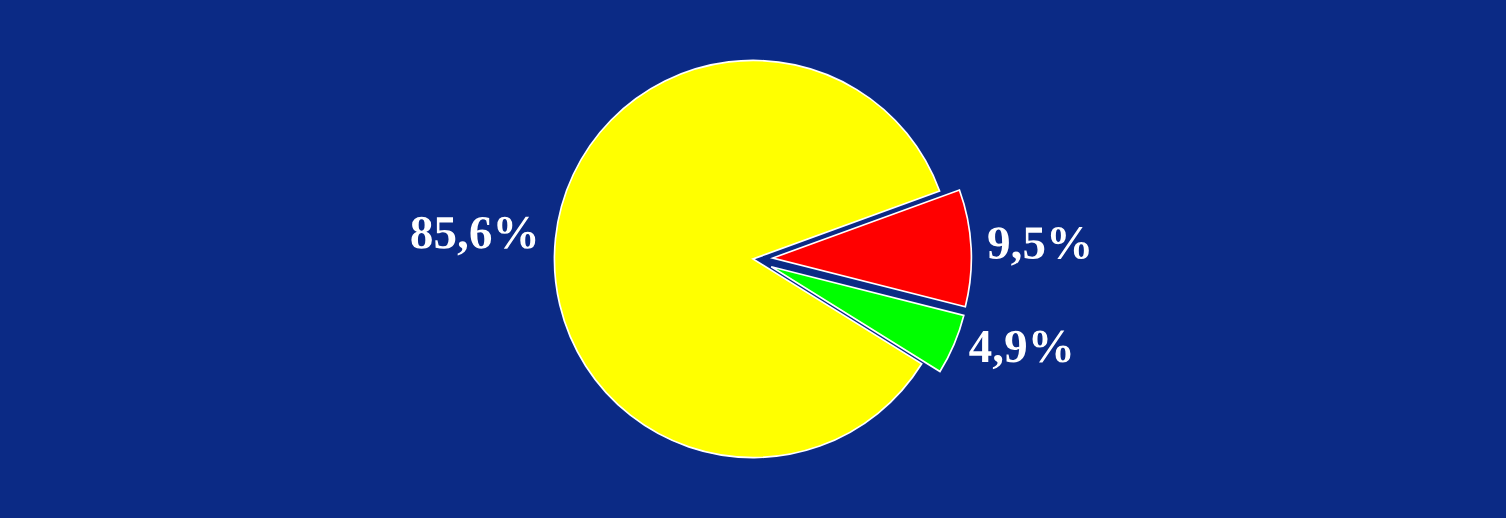 This screenshot has height=518, width=1506. What do you see at coordinates (1038, 246) in the screenshot?
I see `data-label: 9,5%` at bounding box center [1038, 246].